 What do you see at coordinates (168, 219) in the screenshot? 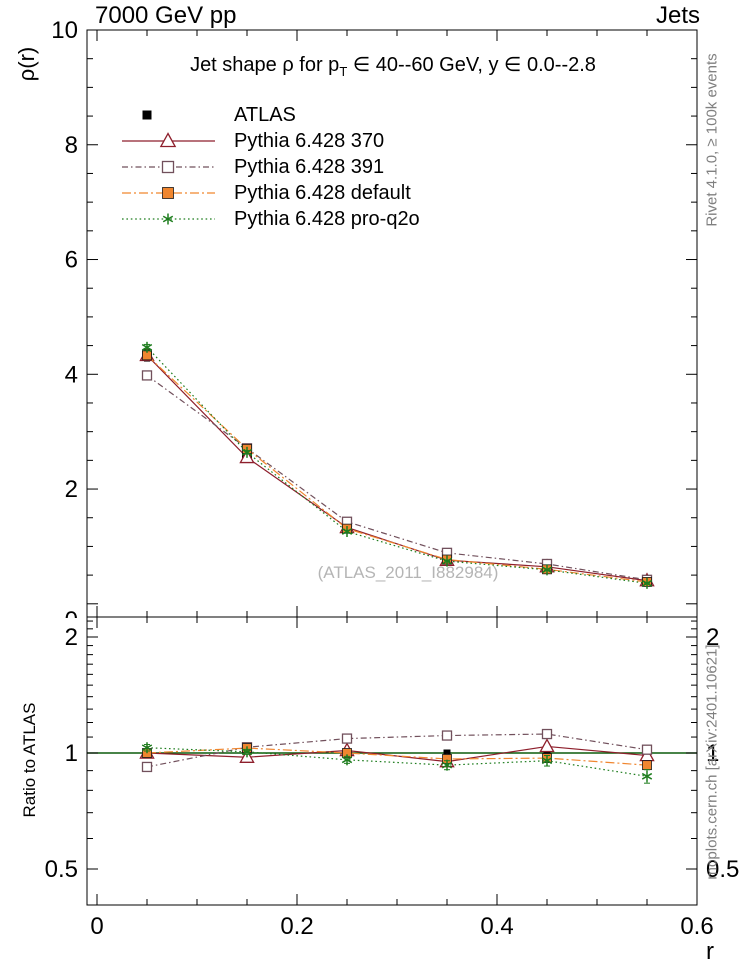
I see `legend-marker-pythia-6-428-pro-q2o` at bounding box center [168, 219].